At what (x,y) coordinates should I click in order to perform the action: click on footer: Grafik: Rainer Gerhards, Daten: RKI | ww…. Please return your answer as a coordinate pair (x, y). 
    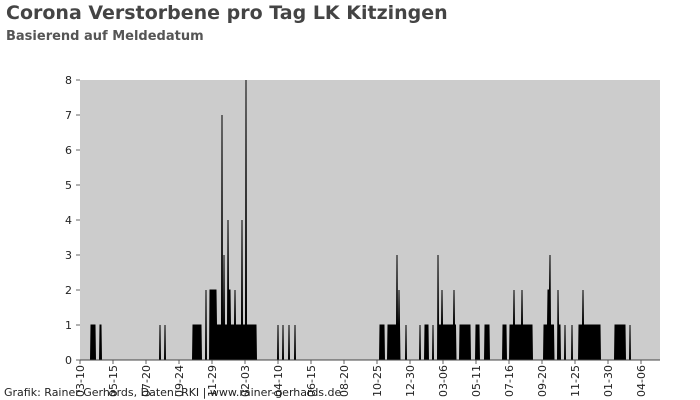
    Looking at the image, I should click on (173, 392).